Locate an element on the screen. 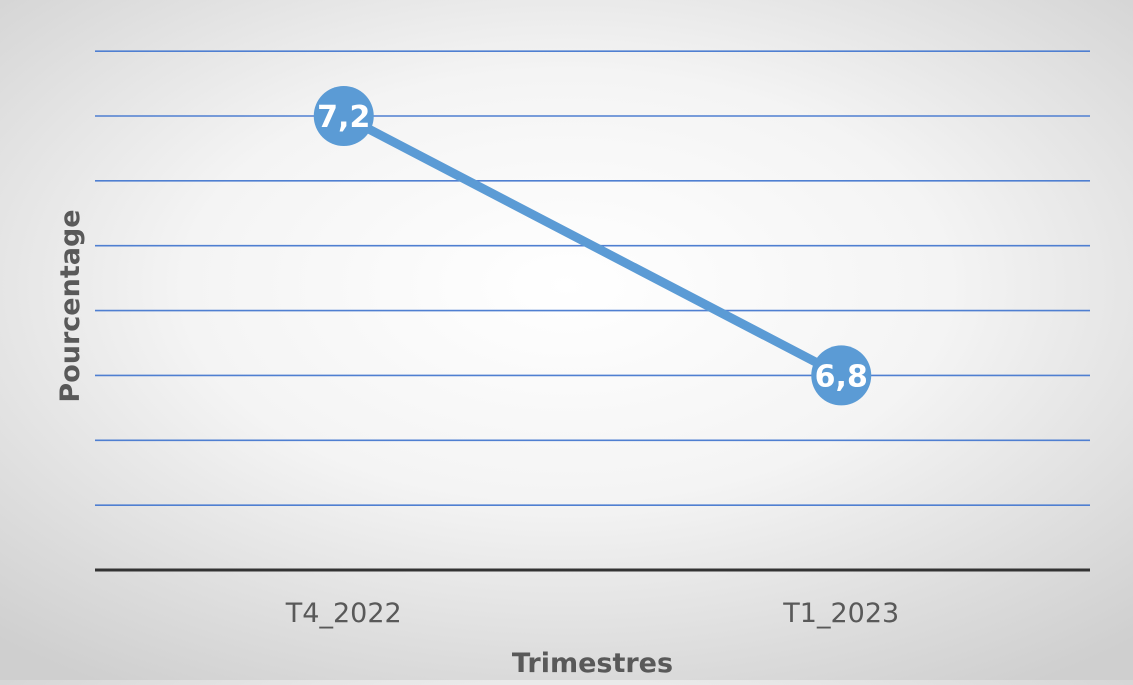 This screenshot has height=685, width=1133. data-label: 7,2 is located at coordinates (343, 117).